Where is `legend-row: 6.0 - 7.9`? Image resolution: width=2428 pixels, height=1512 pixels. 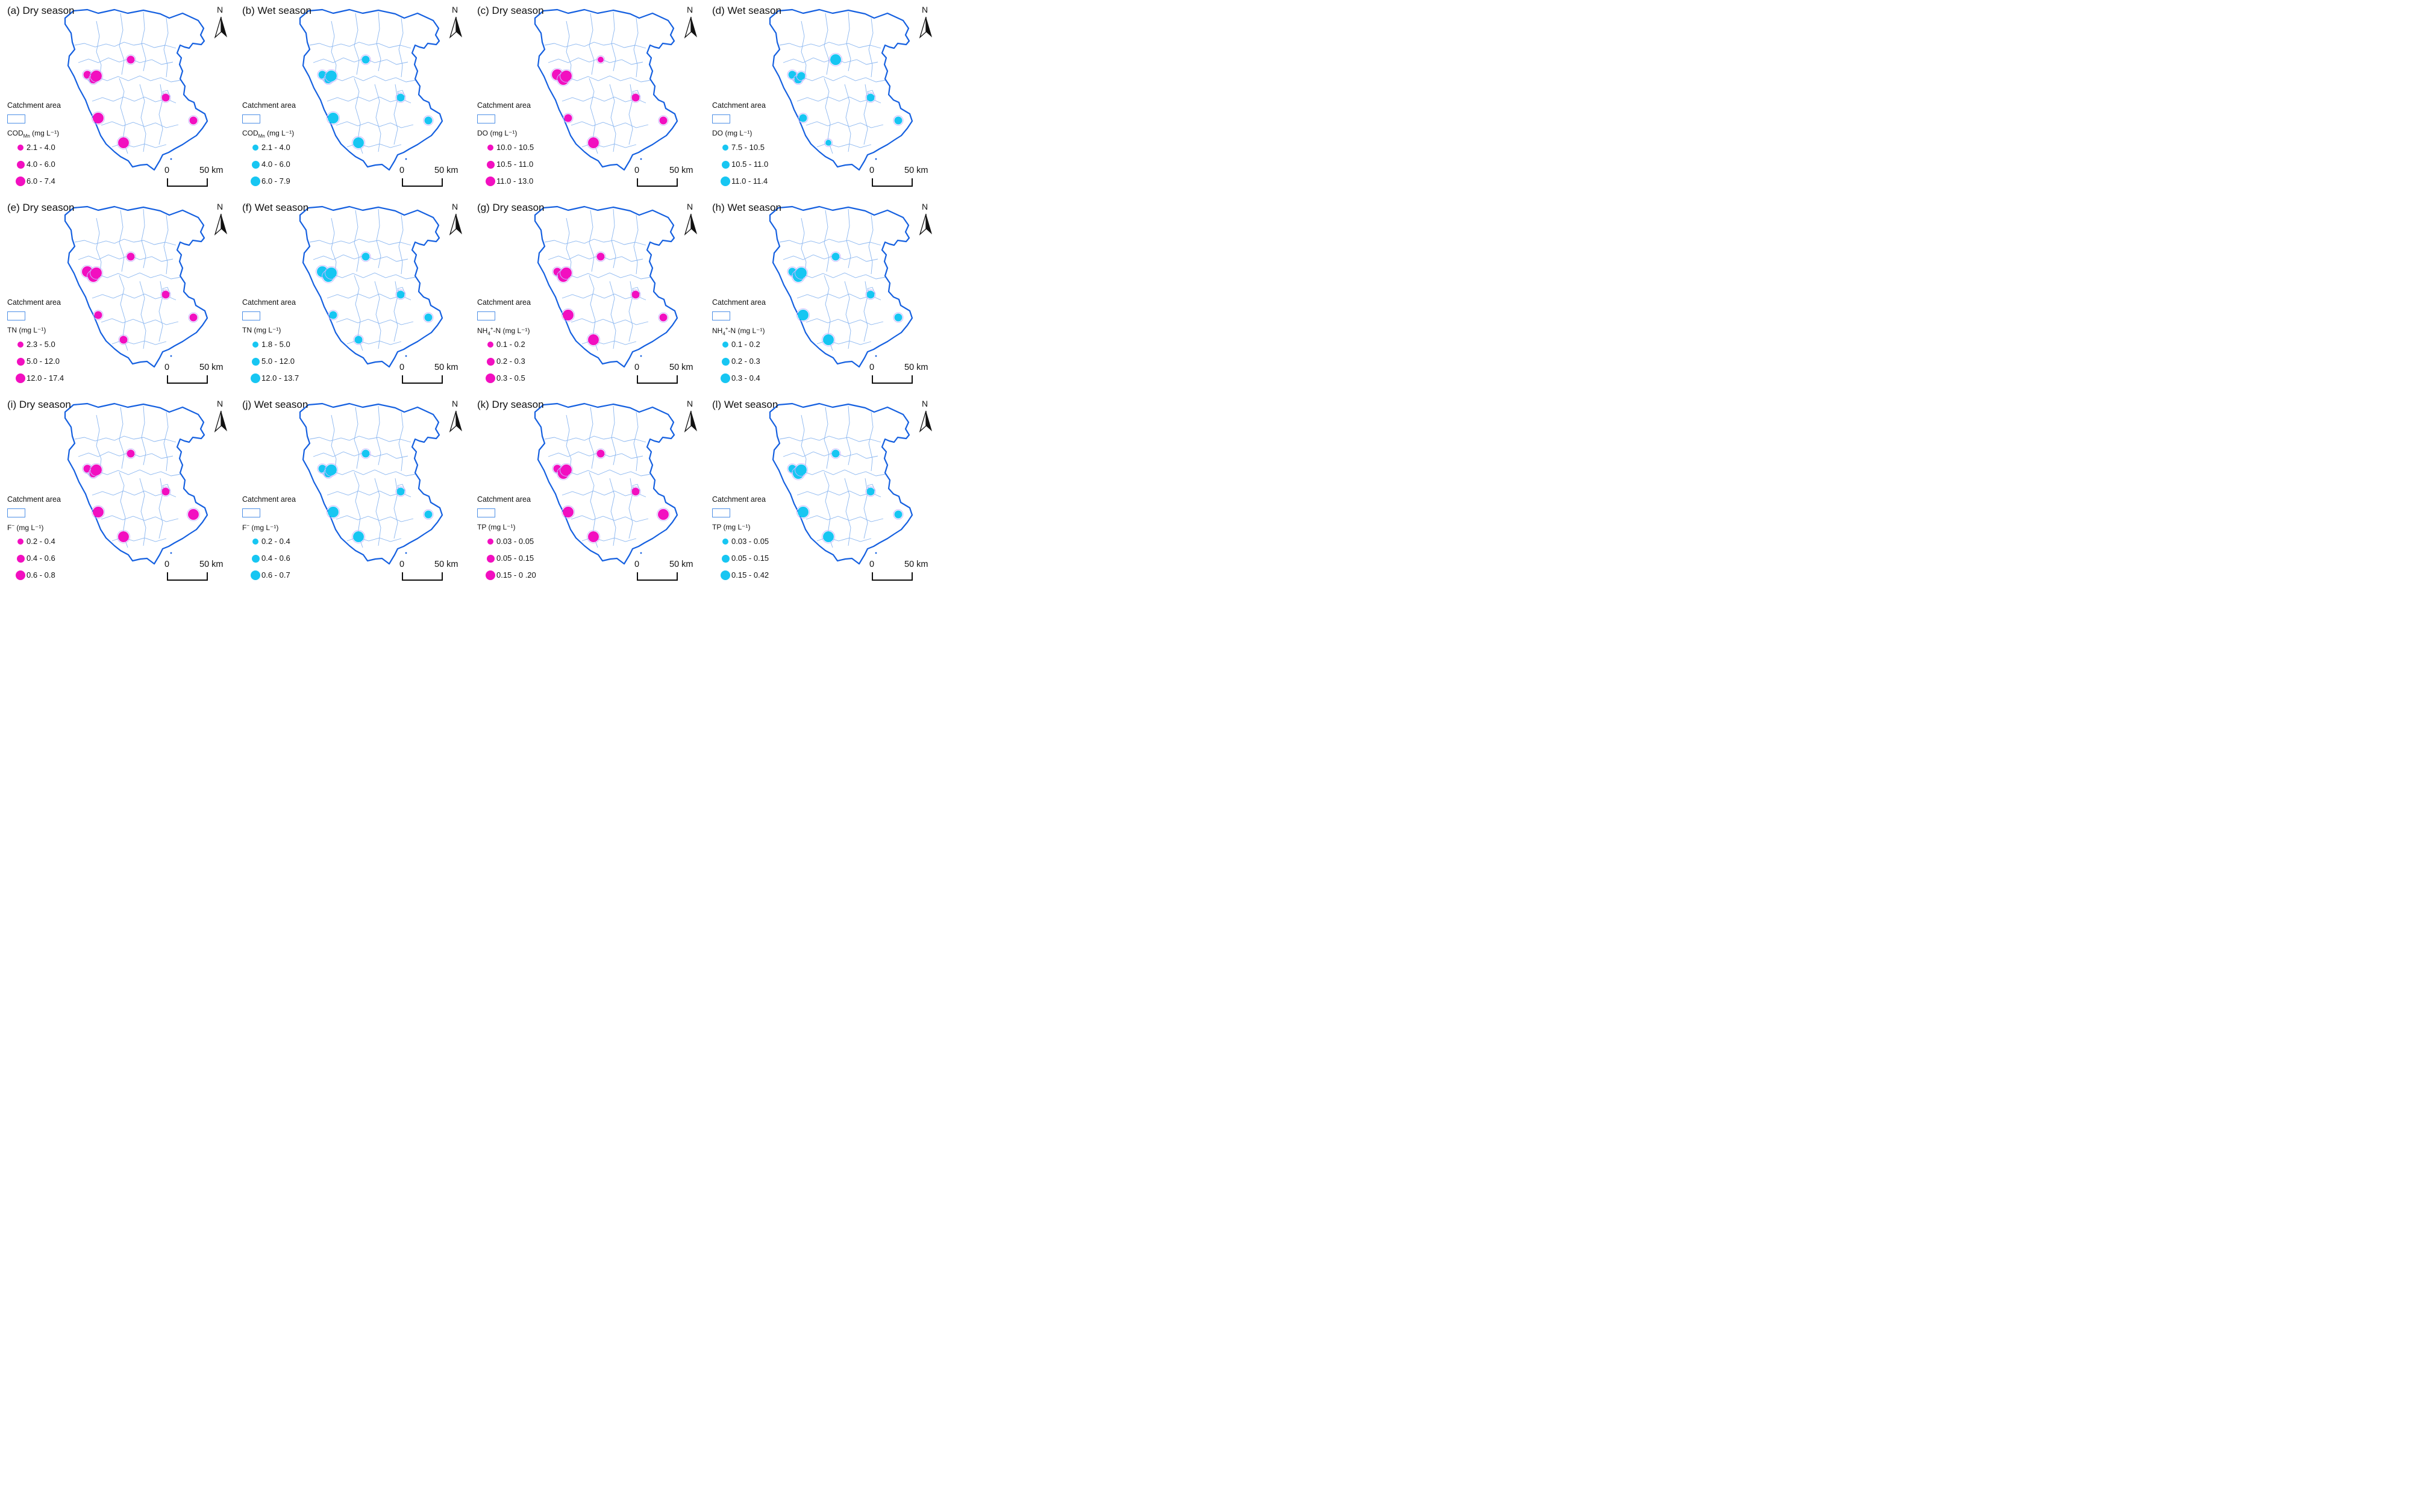 legend-row: 6.0 - 7.9 is located at coordinates (295, 182).